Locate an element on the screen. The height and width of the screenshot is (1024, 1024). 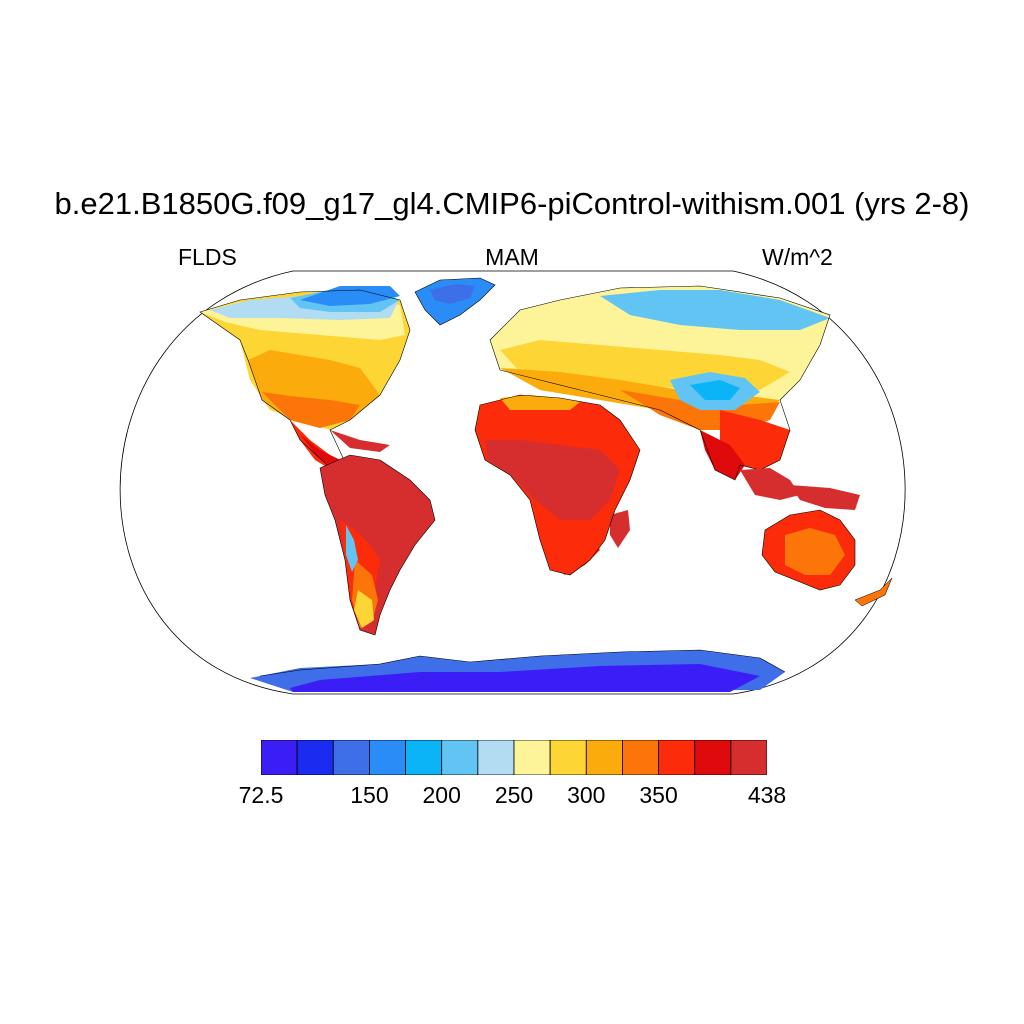
variable-label: FLDS is located at coordinates (207, 257).